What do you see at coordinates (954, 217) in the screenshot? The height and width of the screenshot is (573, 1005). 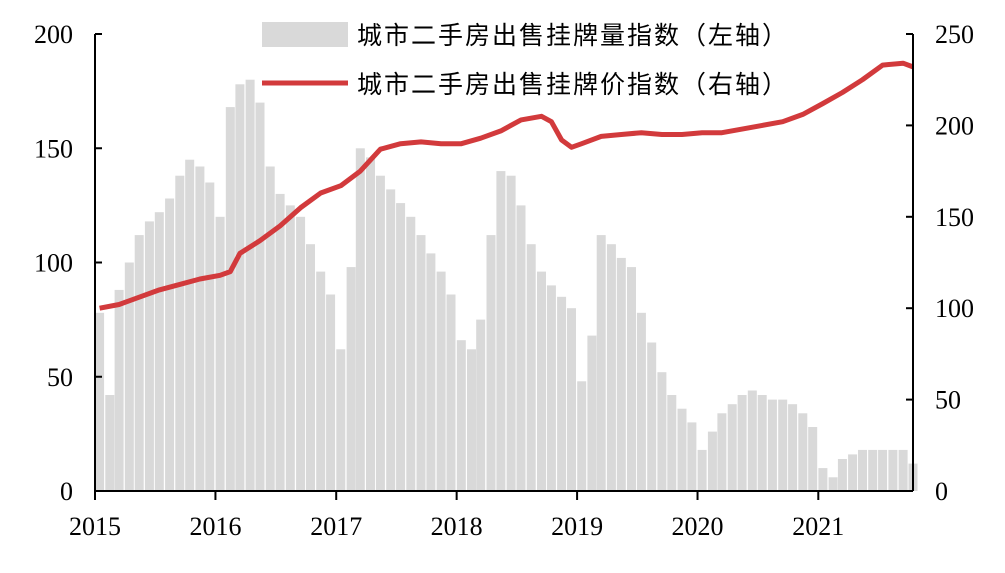 I see `right-tick-label: 150` at bounding box center [954, 217].